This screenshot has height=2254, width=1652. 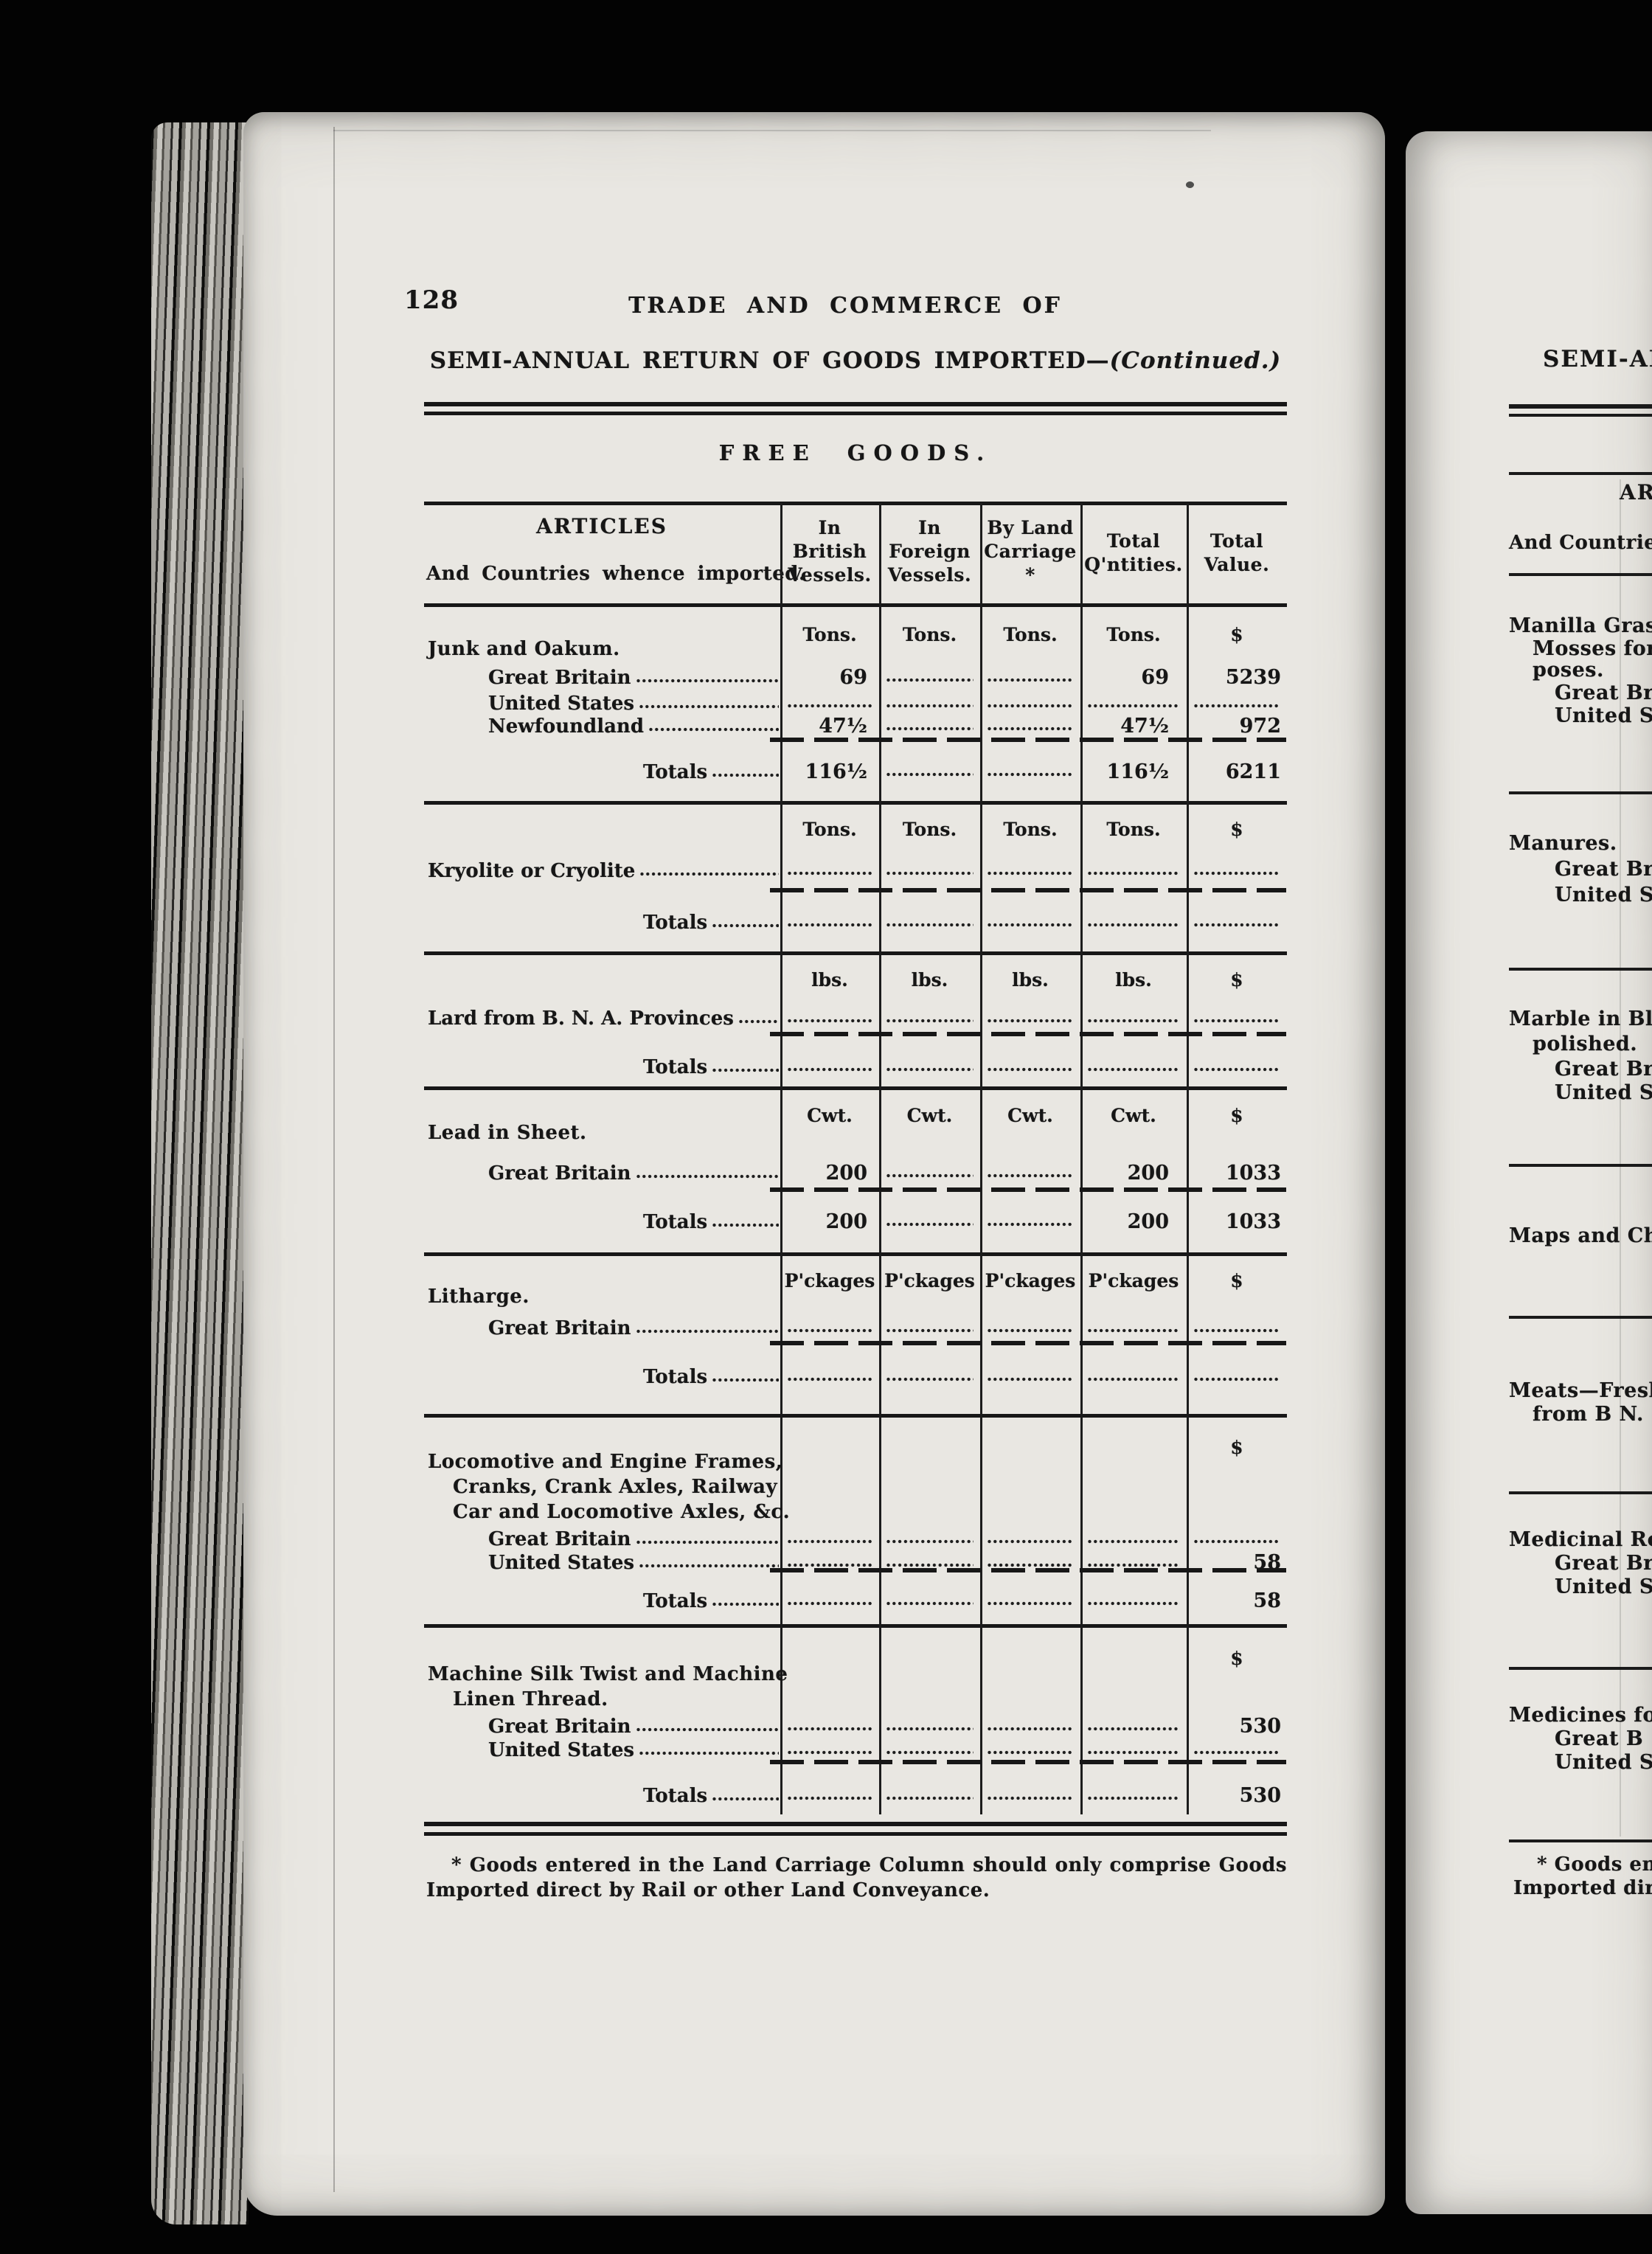 I want to click on article-heading: Car and Locomotive Axles, &c., so click(x=622, y=1512).